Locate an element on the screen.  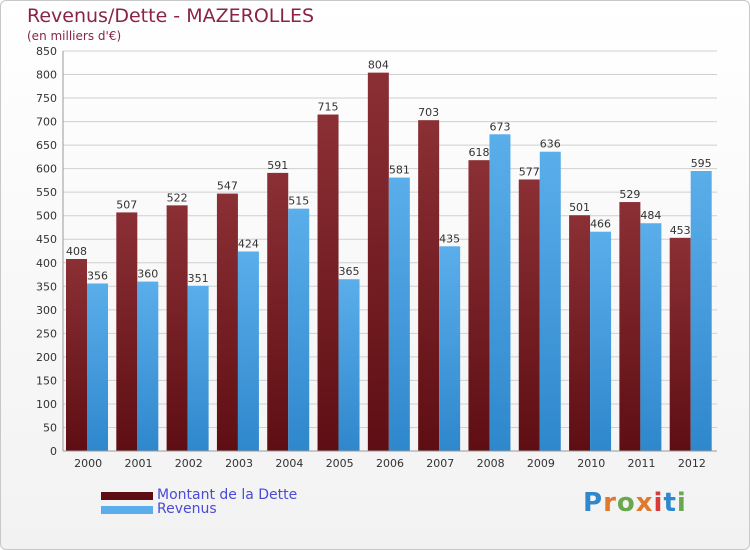
y-tick-label: 200 is located at coordinates (46, 357).